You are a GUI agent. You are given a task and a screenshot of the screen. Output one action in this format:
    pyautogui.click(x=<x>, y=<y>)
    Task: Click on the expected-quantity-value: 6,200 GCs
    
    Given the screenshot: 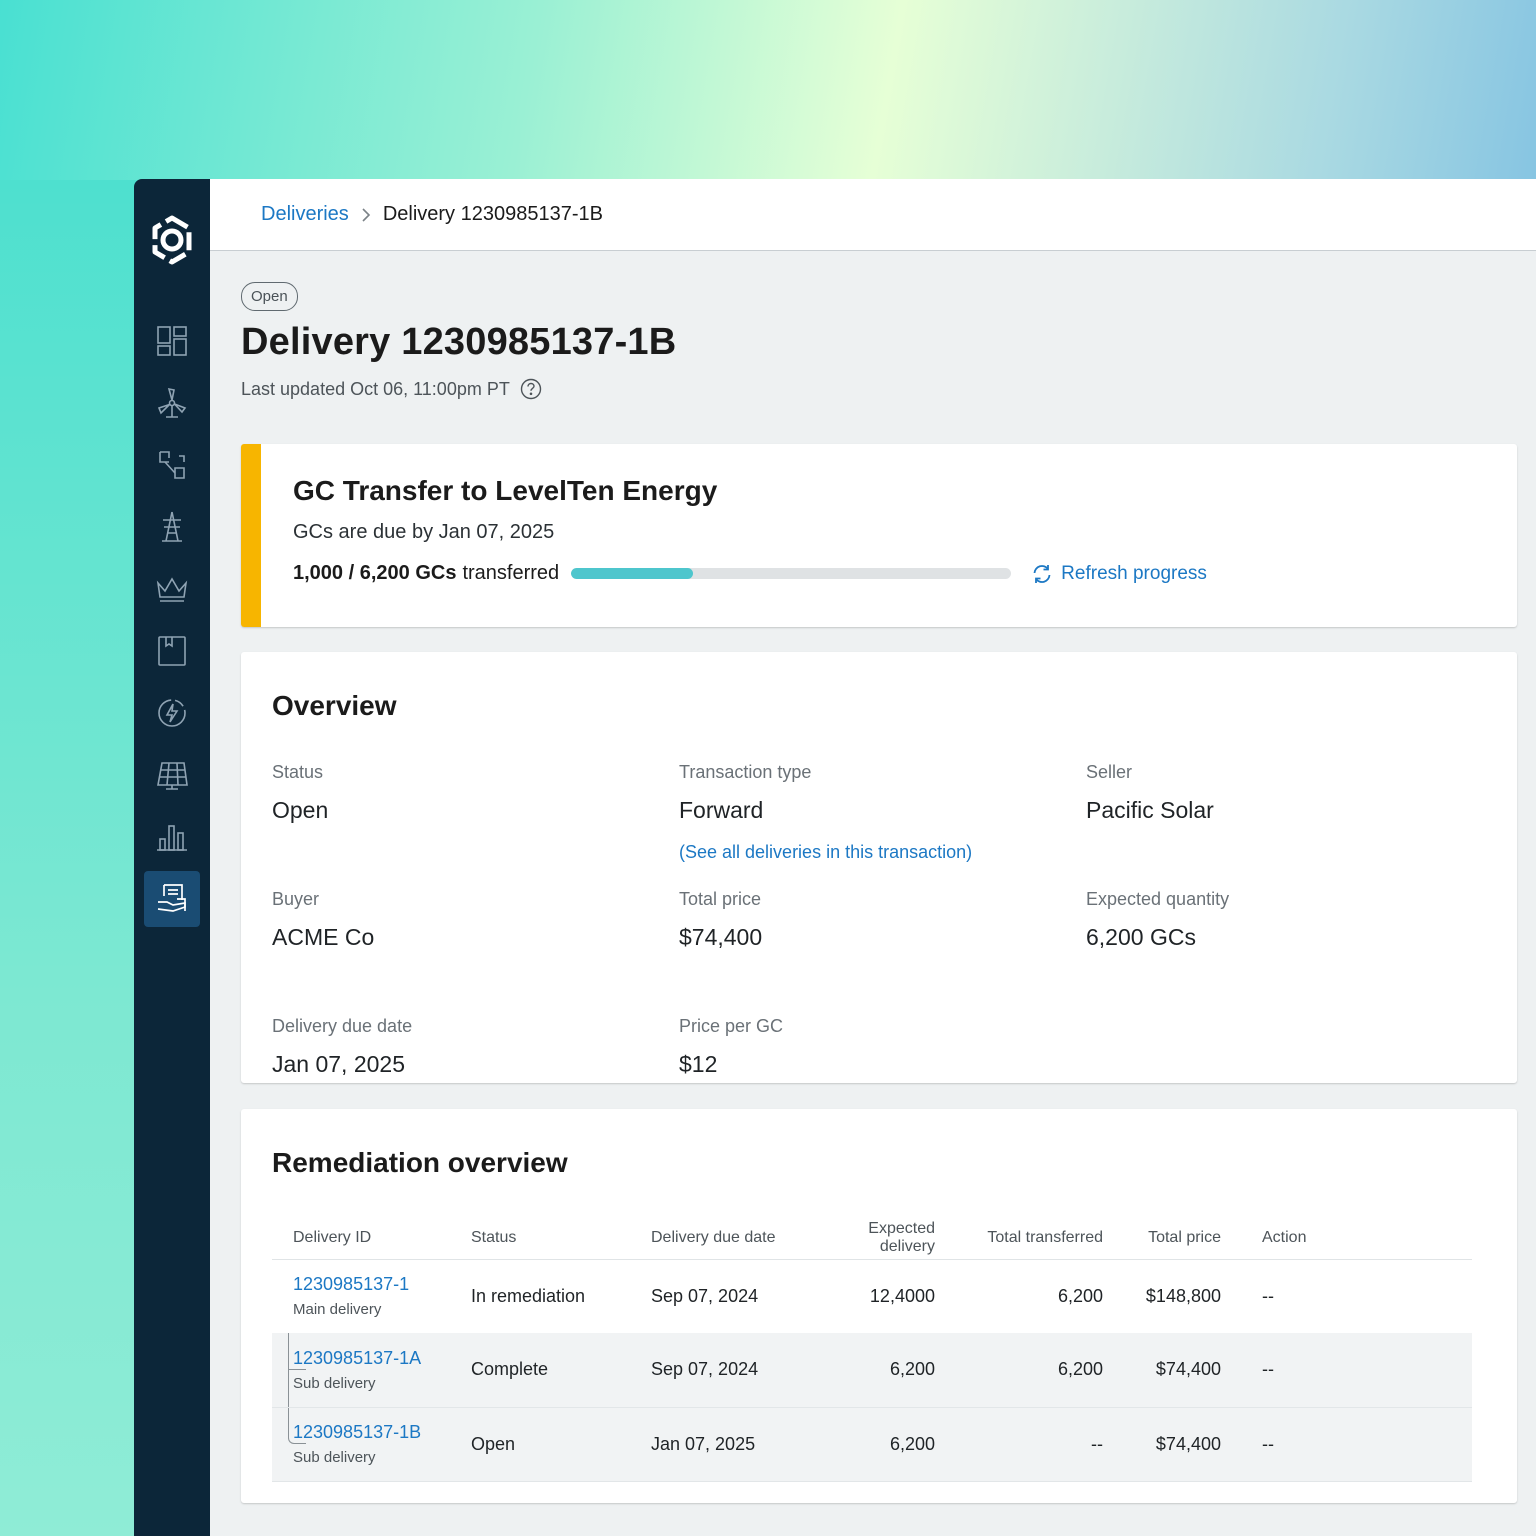 What is the action you would take?
    pyautogui.click(x=1141, y=937)
    